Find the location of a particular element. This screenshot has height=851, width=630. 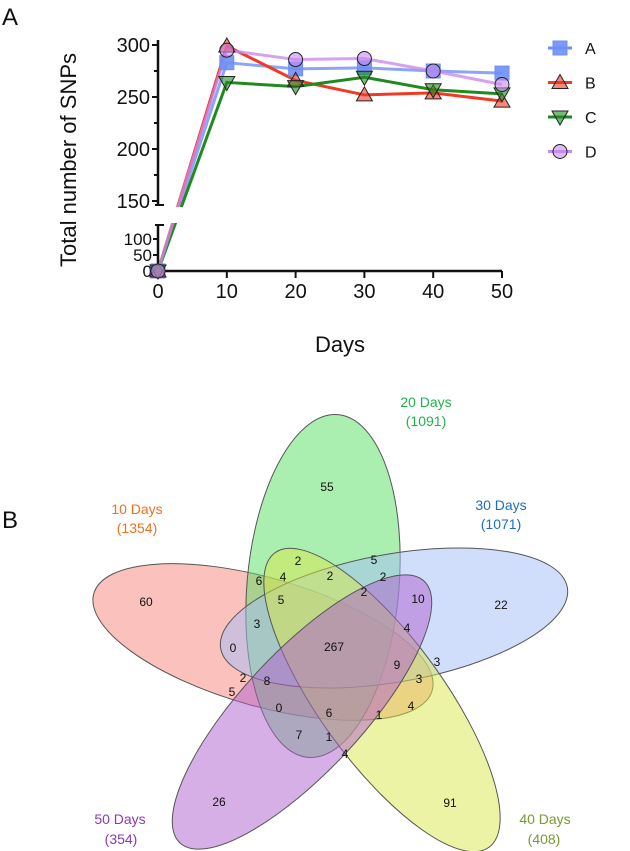

venn-count-50-days: (354) is located at coordinates (121, 839).